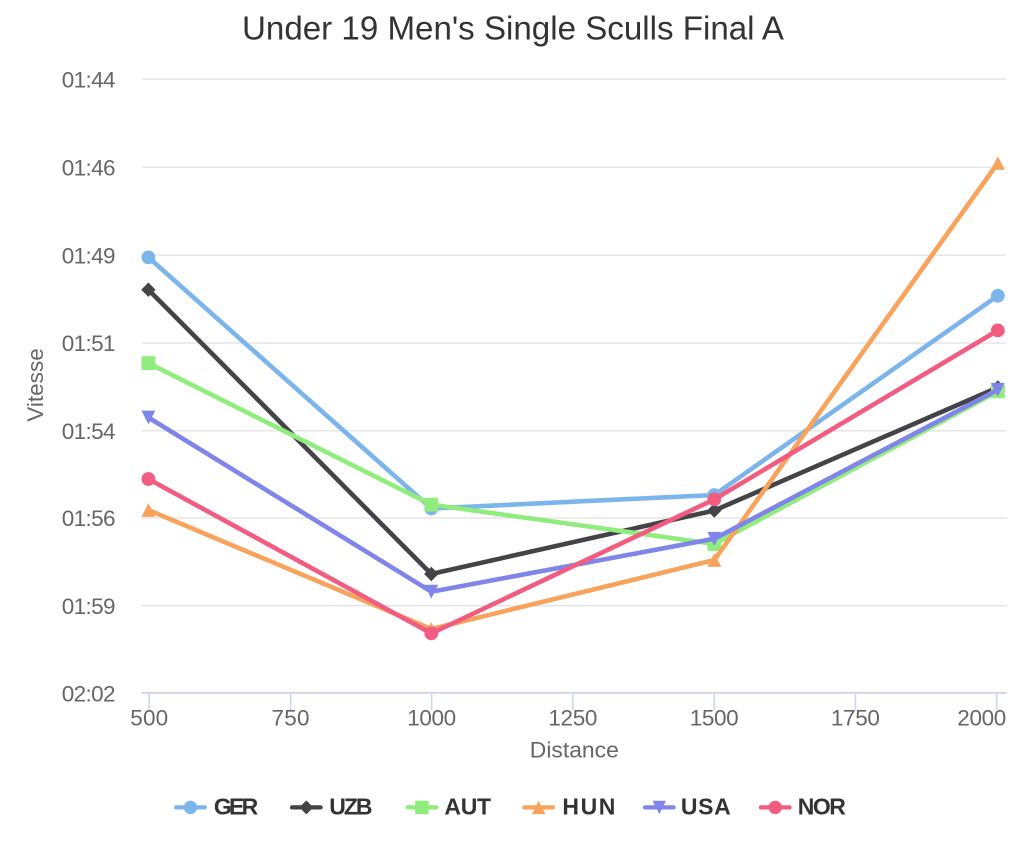 The height and width of the screenshot is (853, 1024). I want to click on svg-text: 02:02, so click(89, 693).